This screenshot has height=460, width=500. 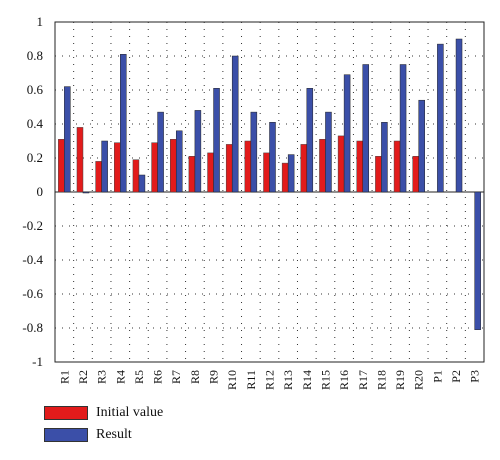 I want to click on x-tick-label: R10, so click(x=232, y=380).